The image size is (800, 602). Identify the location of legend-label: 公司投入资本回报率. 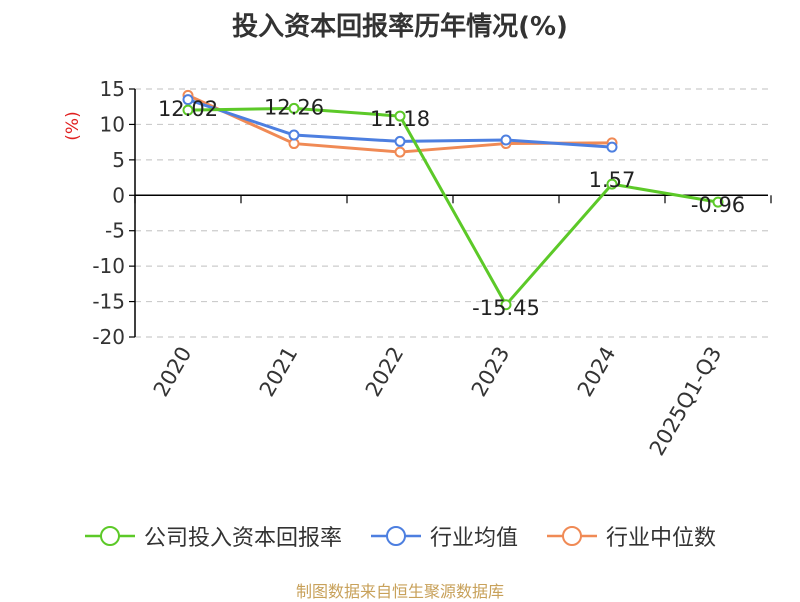
(242, 538).